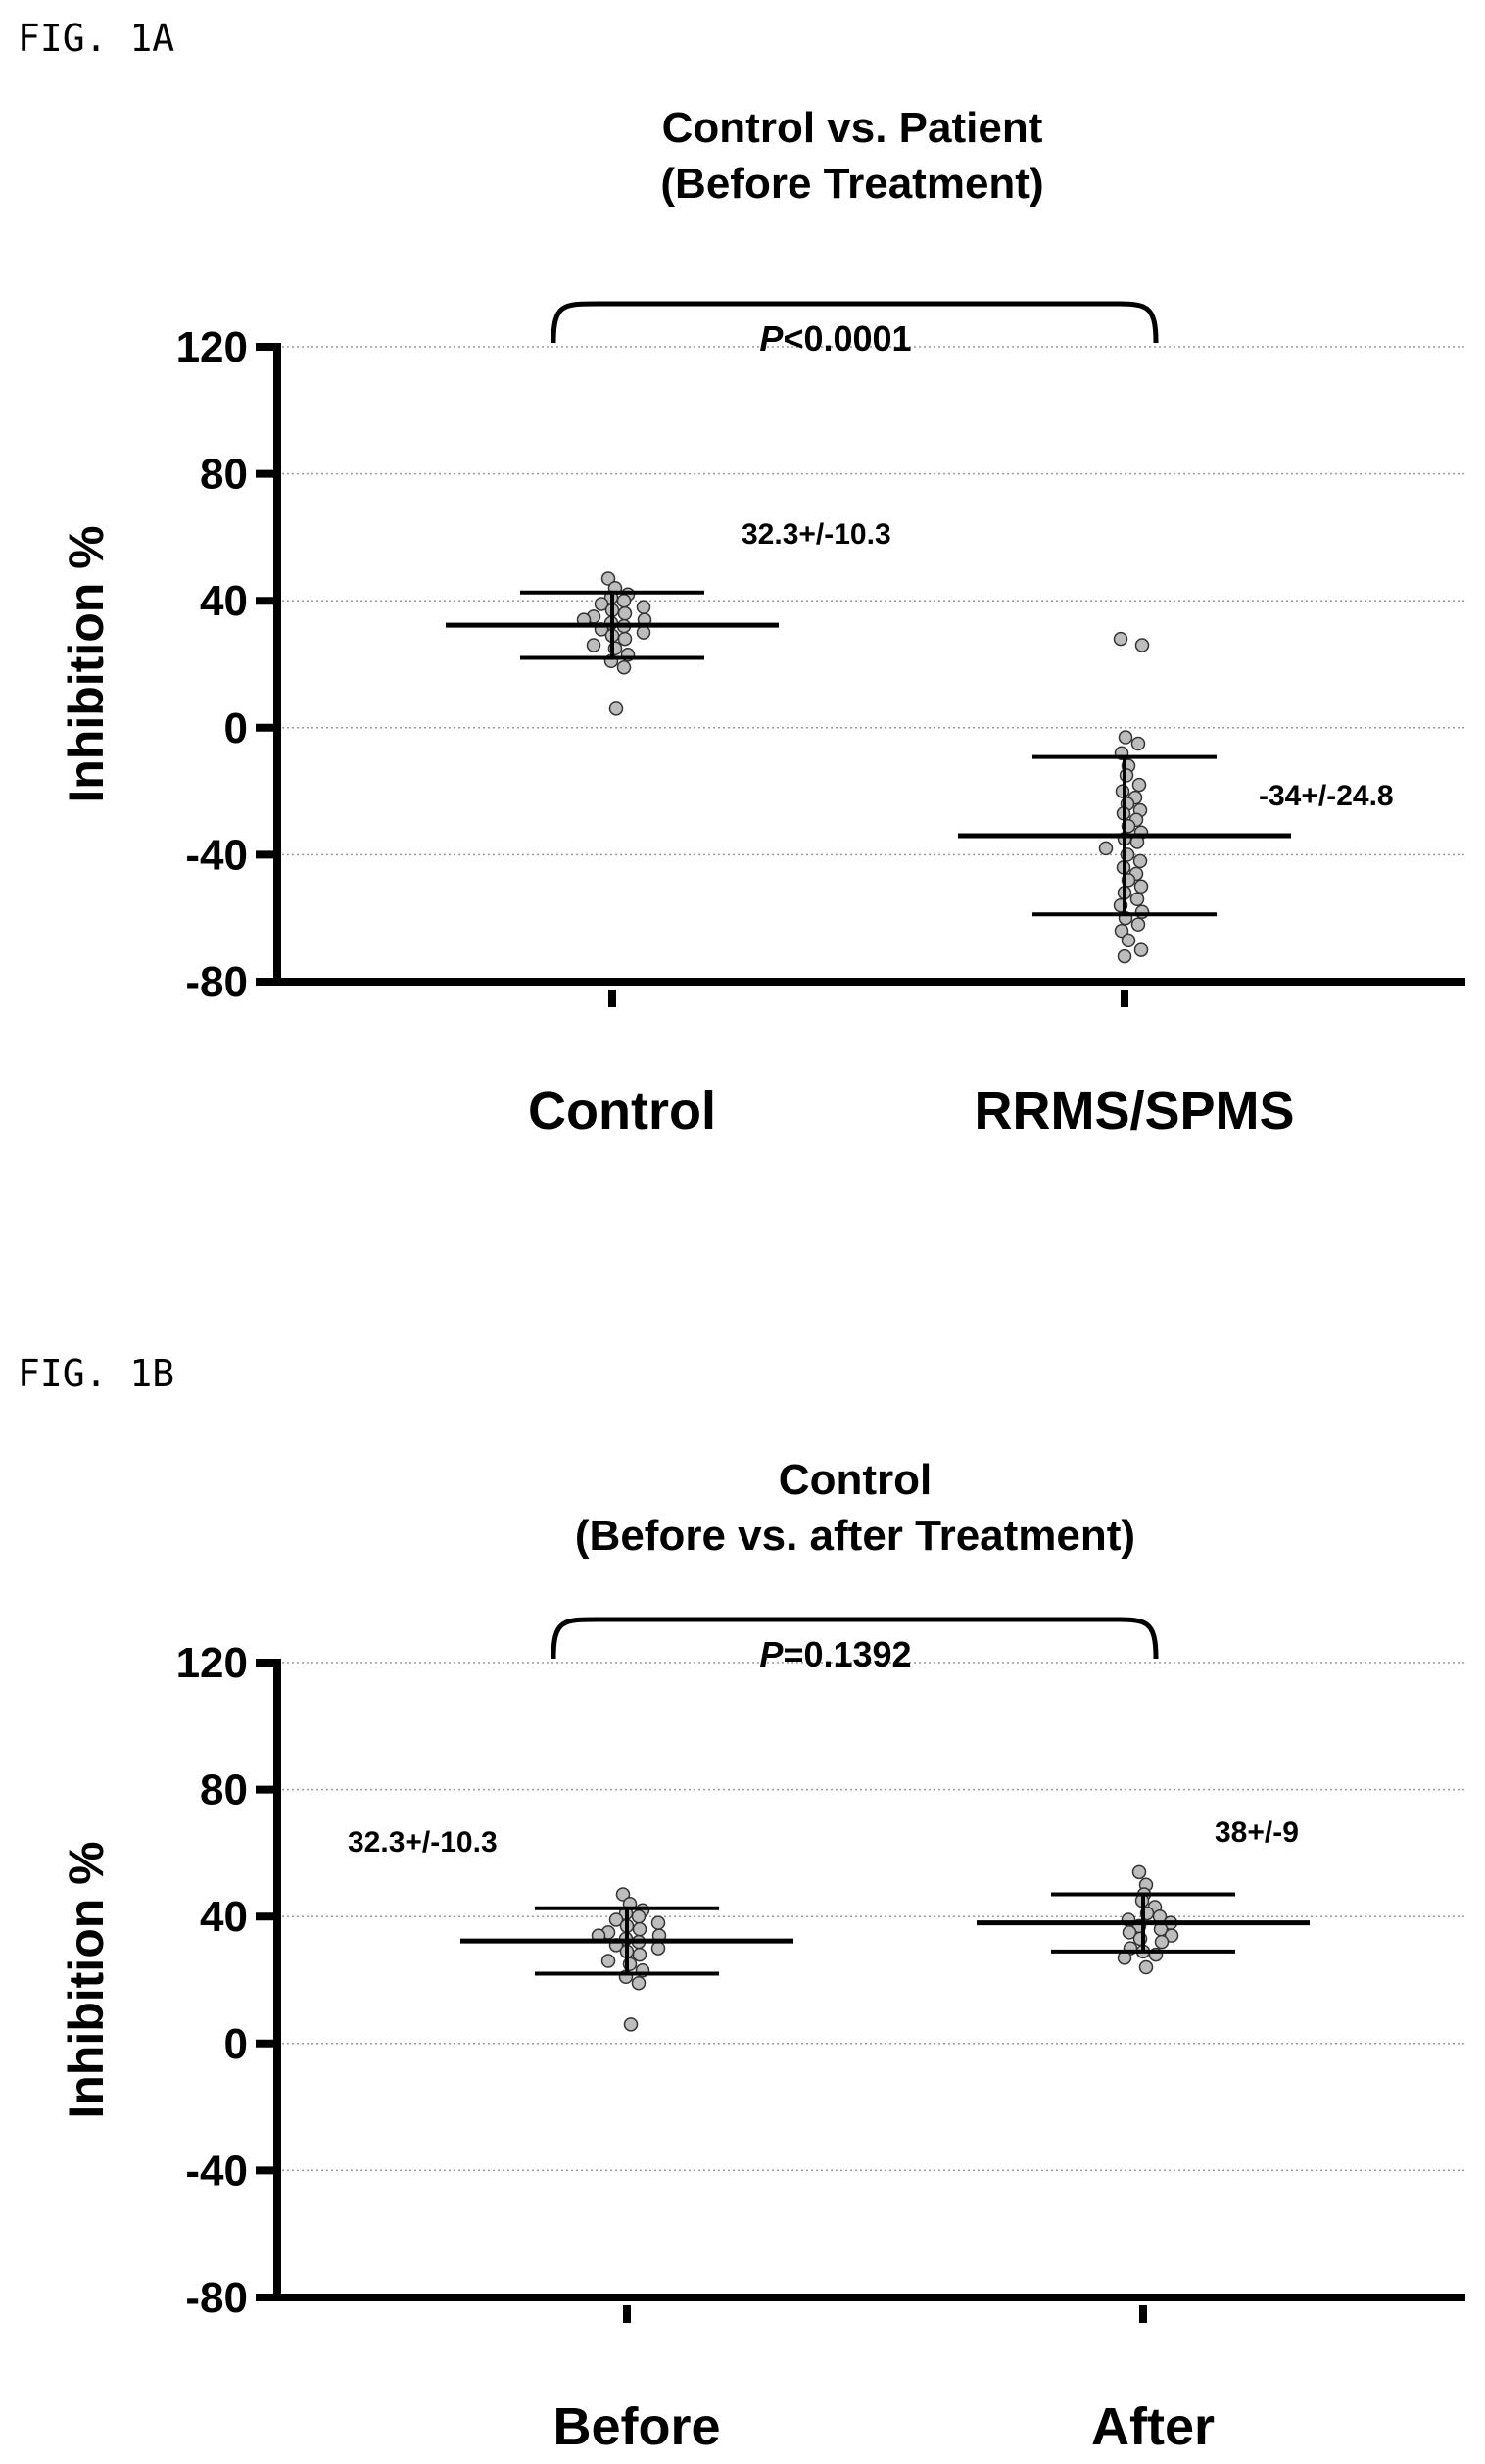 Image resolution: width=1485 pixels, height=2464 pixels. Describe the element at coordinates (226, 665) in the screenshot. I see `fig-1a-y-ticks: 120 80 40 0 -40 -80` at that location.